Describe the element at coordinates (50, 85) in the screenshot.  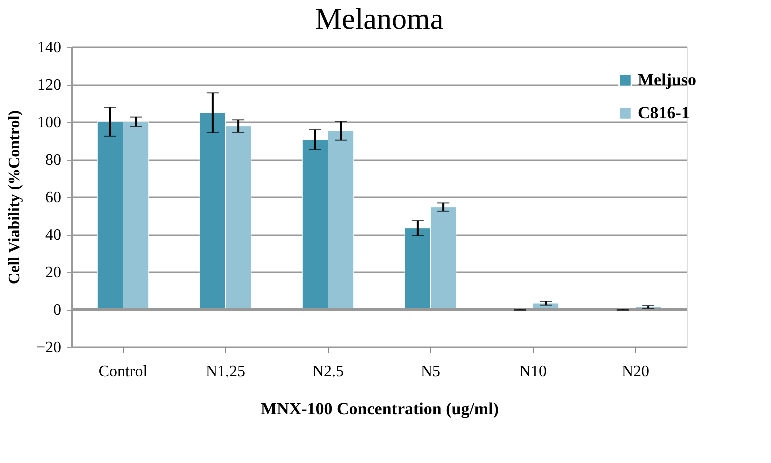
I see `y-tick-label: 120` at that location.